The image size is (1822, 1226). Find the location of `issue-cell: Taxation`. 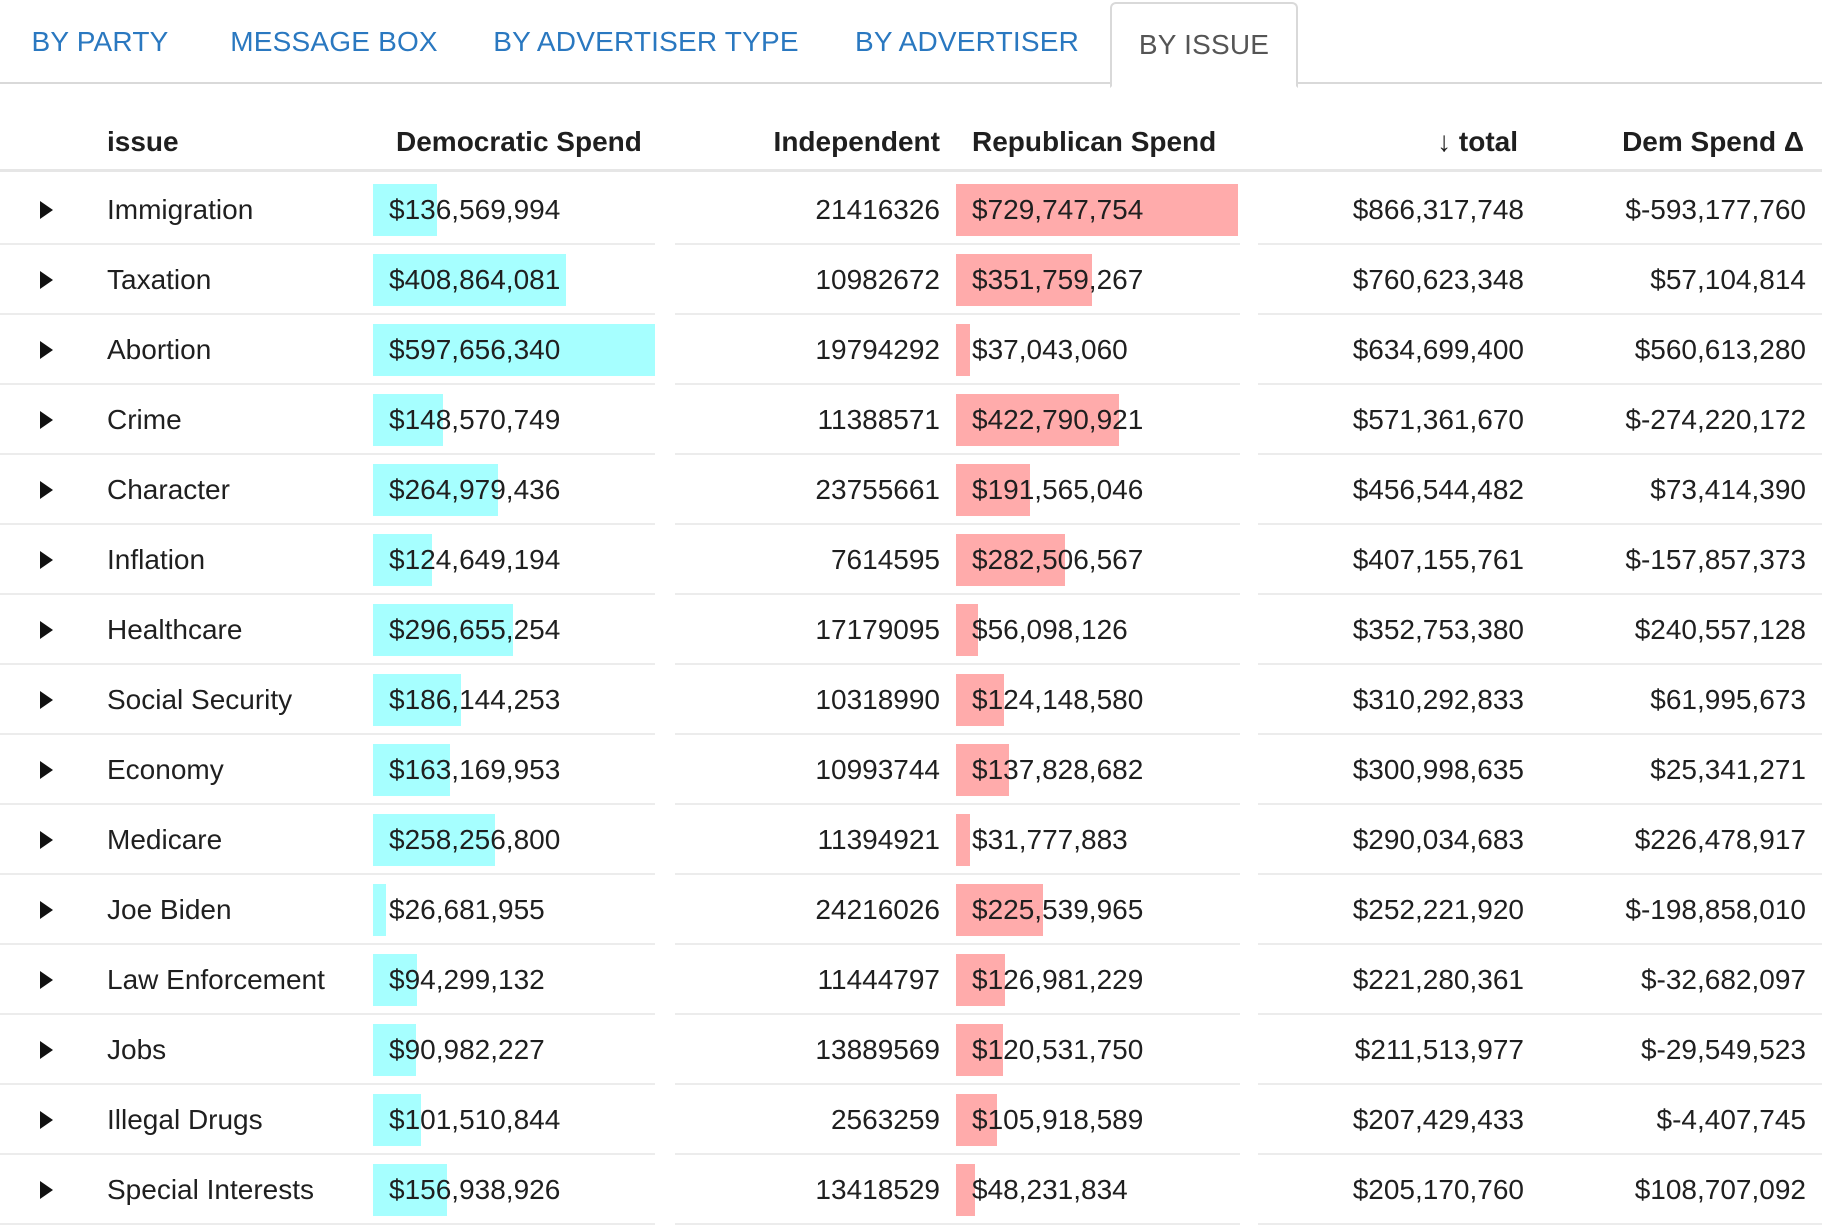

issue-cell: Taxation is located at coordinates (159, 279).